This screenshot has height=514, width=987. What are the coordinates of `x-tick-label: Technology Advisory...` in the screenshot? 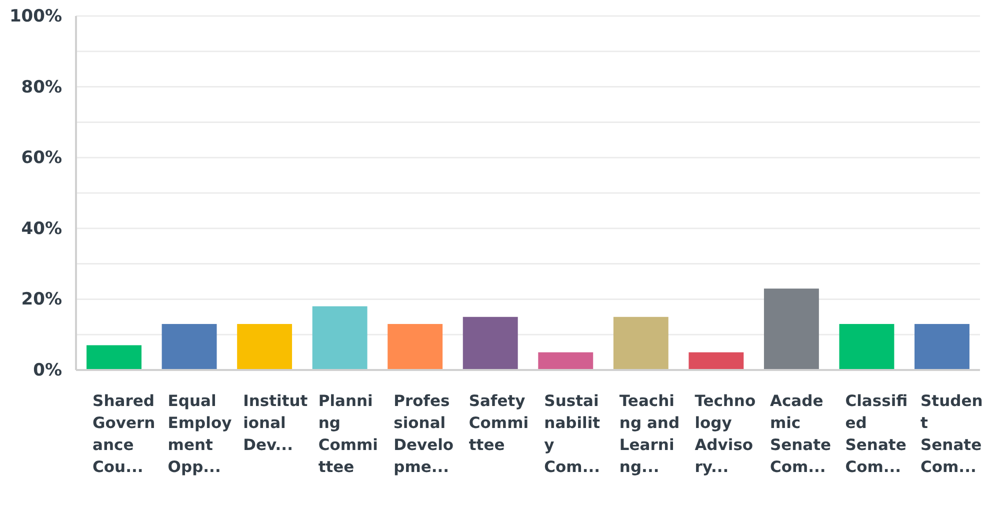 It's located at (725, 434).